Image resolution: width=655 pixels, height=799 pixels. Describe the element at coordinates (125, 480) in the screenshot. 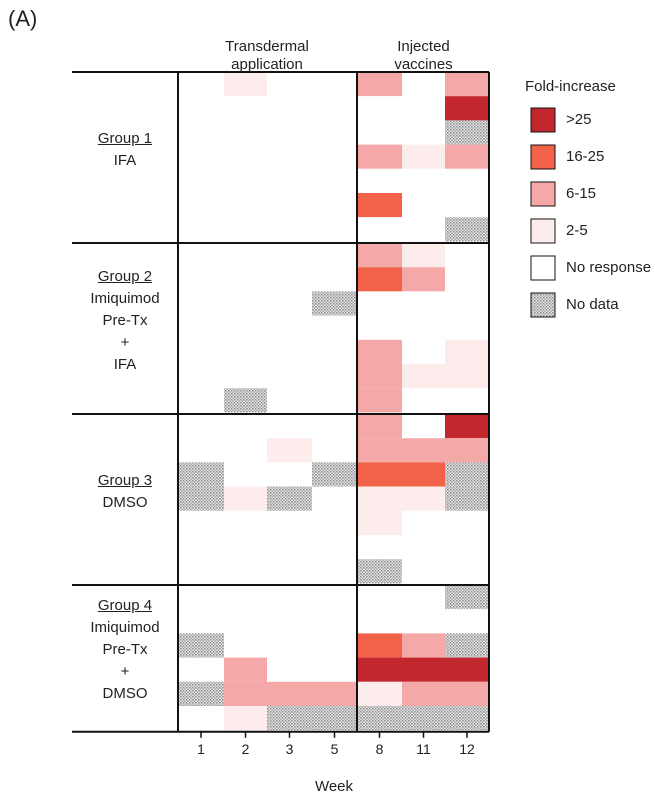

I see `group-name: Group 3` at that location.